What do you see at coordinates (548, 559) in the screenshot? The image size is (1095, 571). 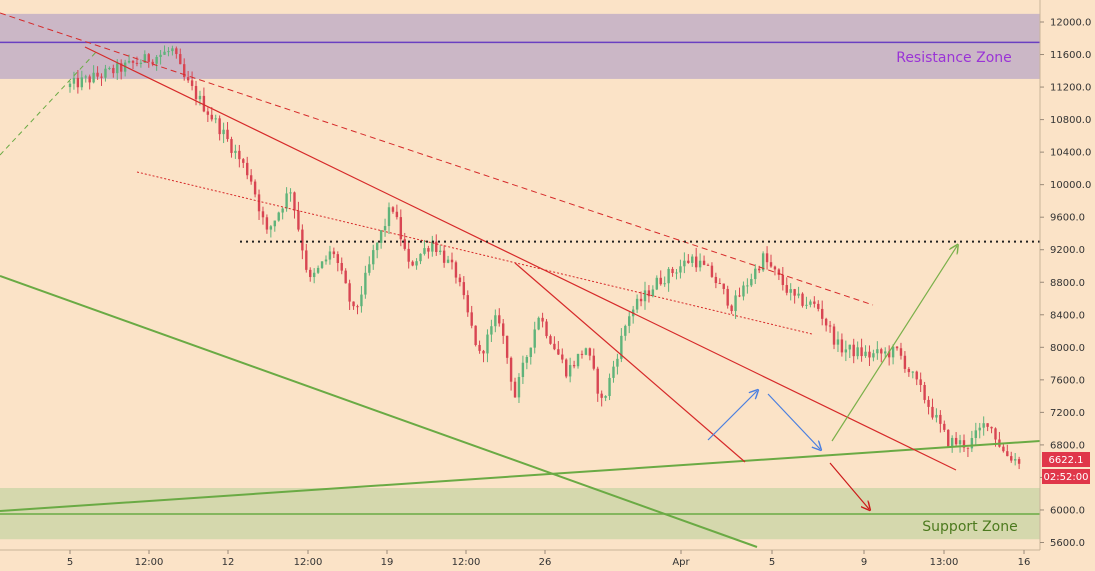 I see `x-axis-labels: 5 12:00 12 12:00 19 12:00 26 Apr 5 9 13:00 16` at bounding box center [548, 559].